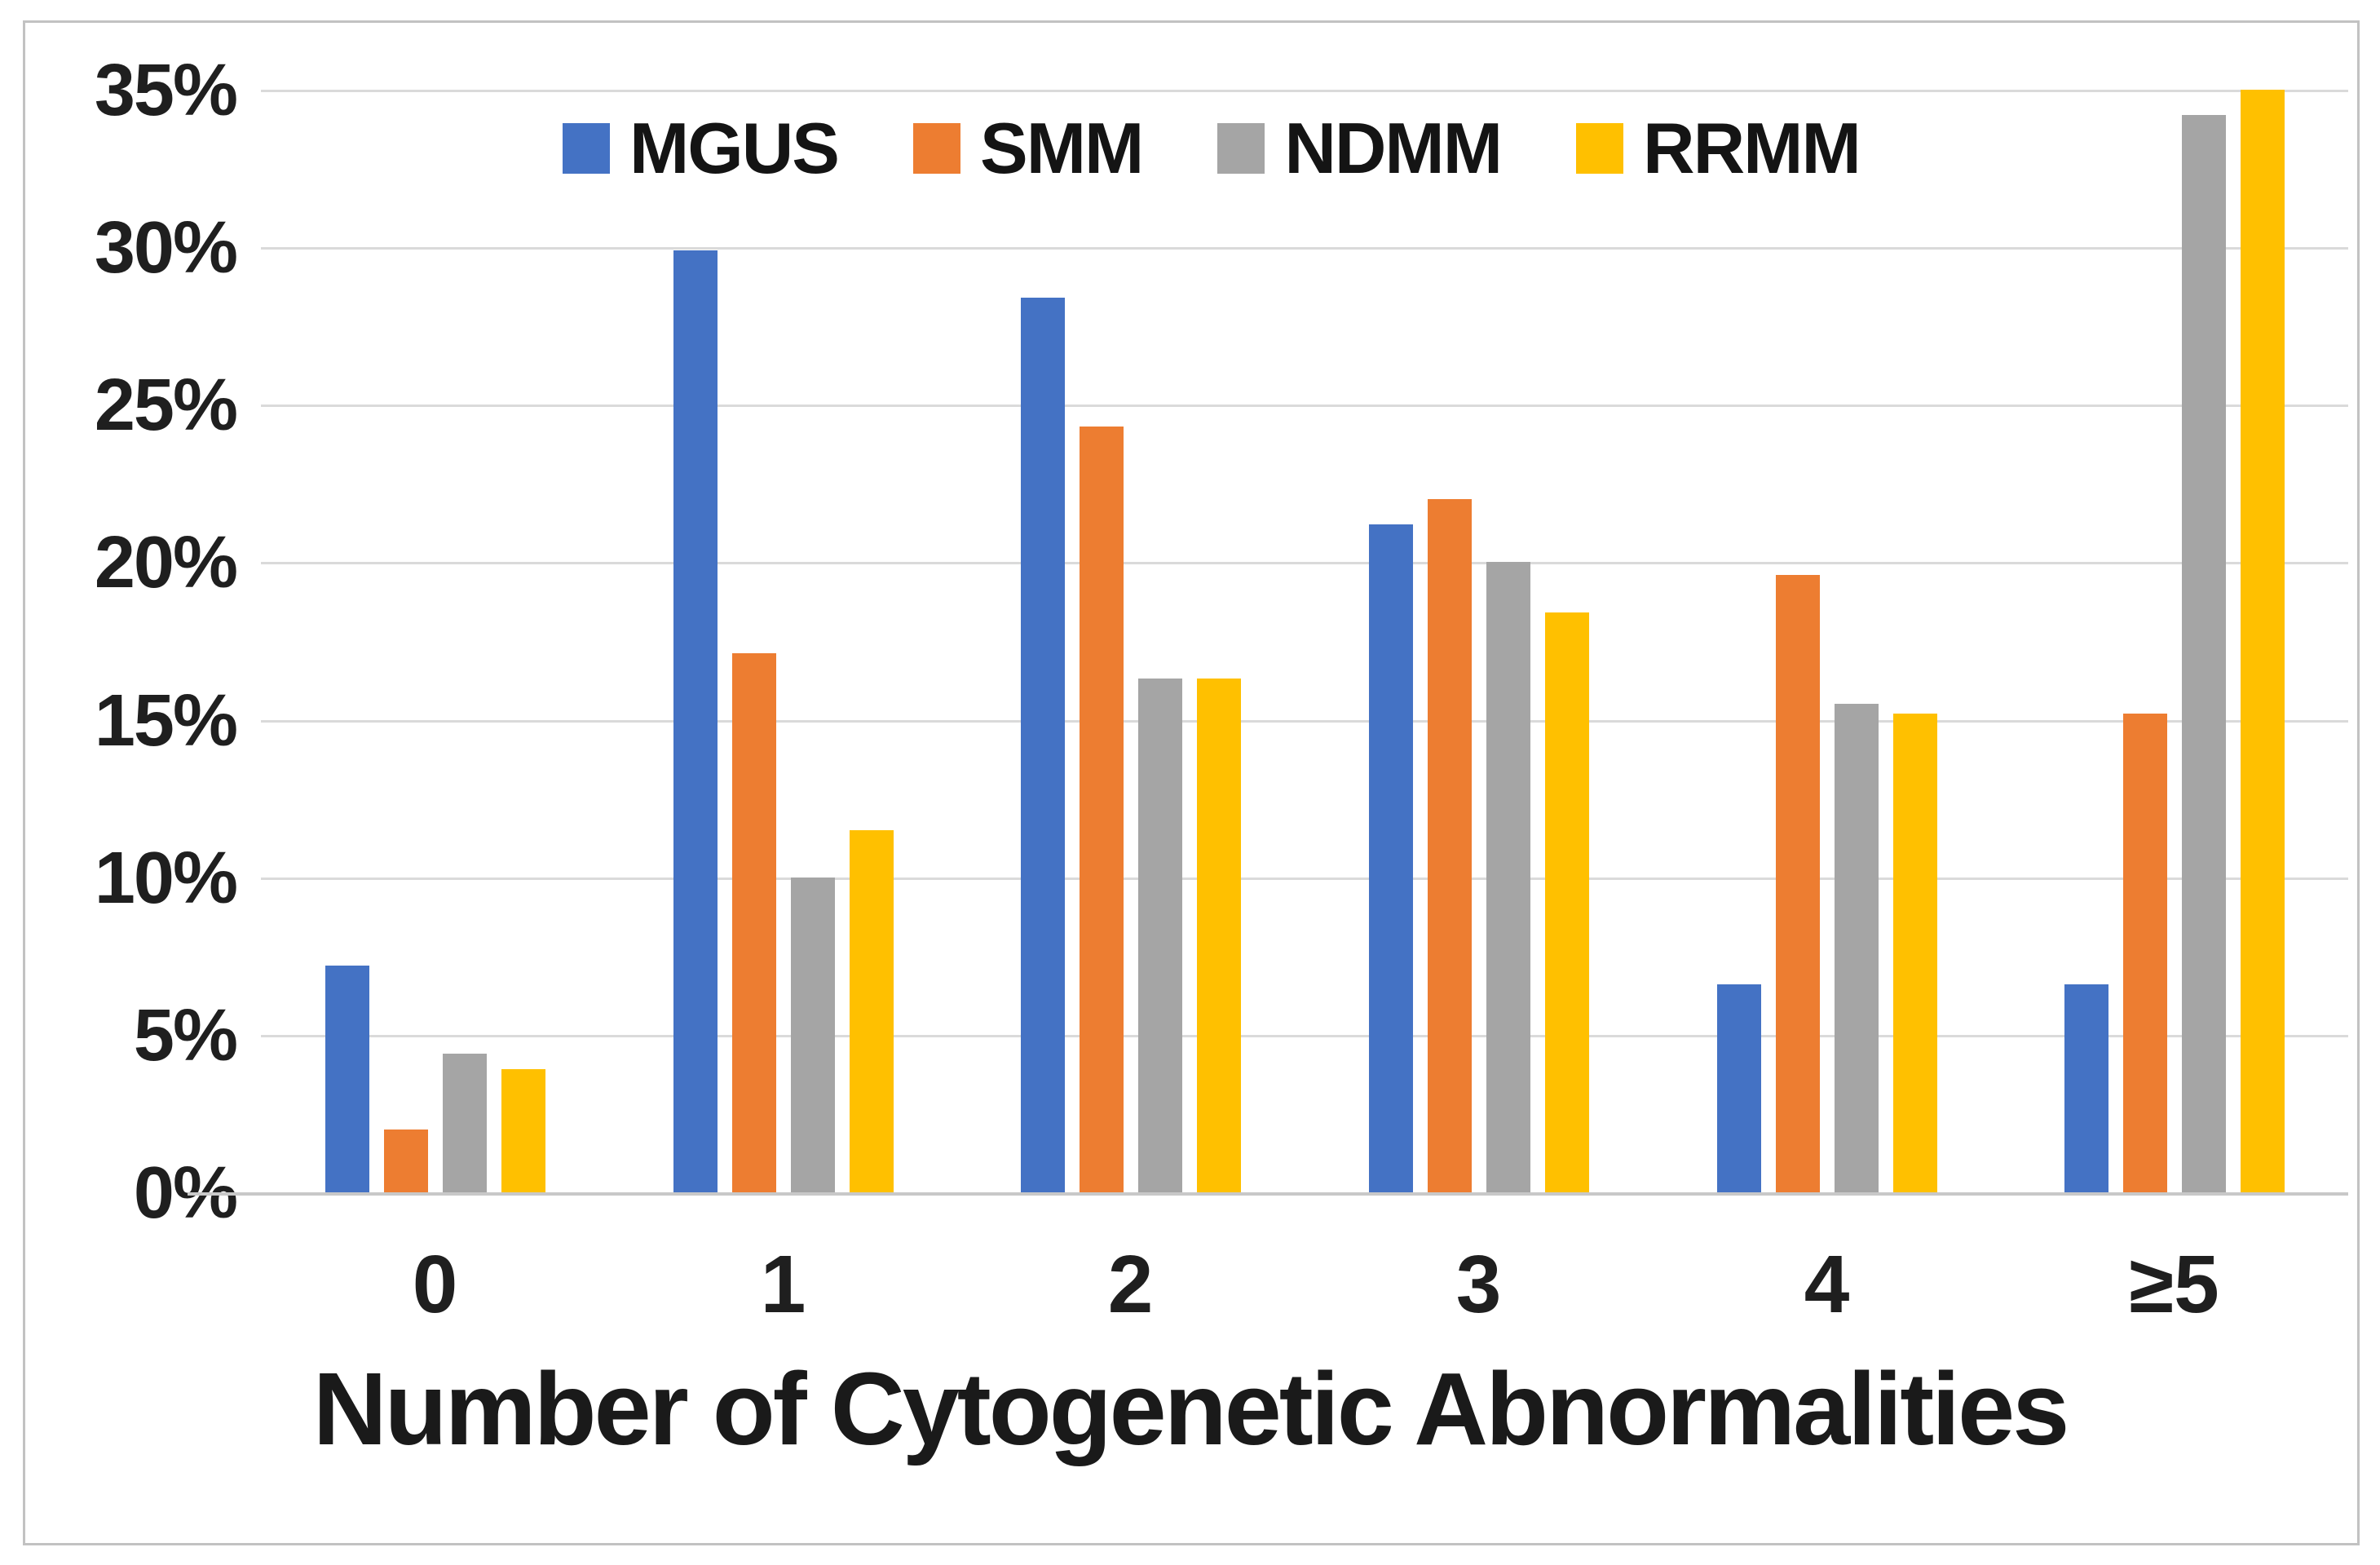  What do you see at coordinates (186, 1035) in the screenshot?
I see `y-axis-tick-label: 5%` at bounding box center [186, 1035].